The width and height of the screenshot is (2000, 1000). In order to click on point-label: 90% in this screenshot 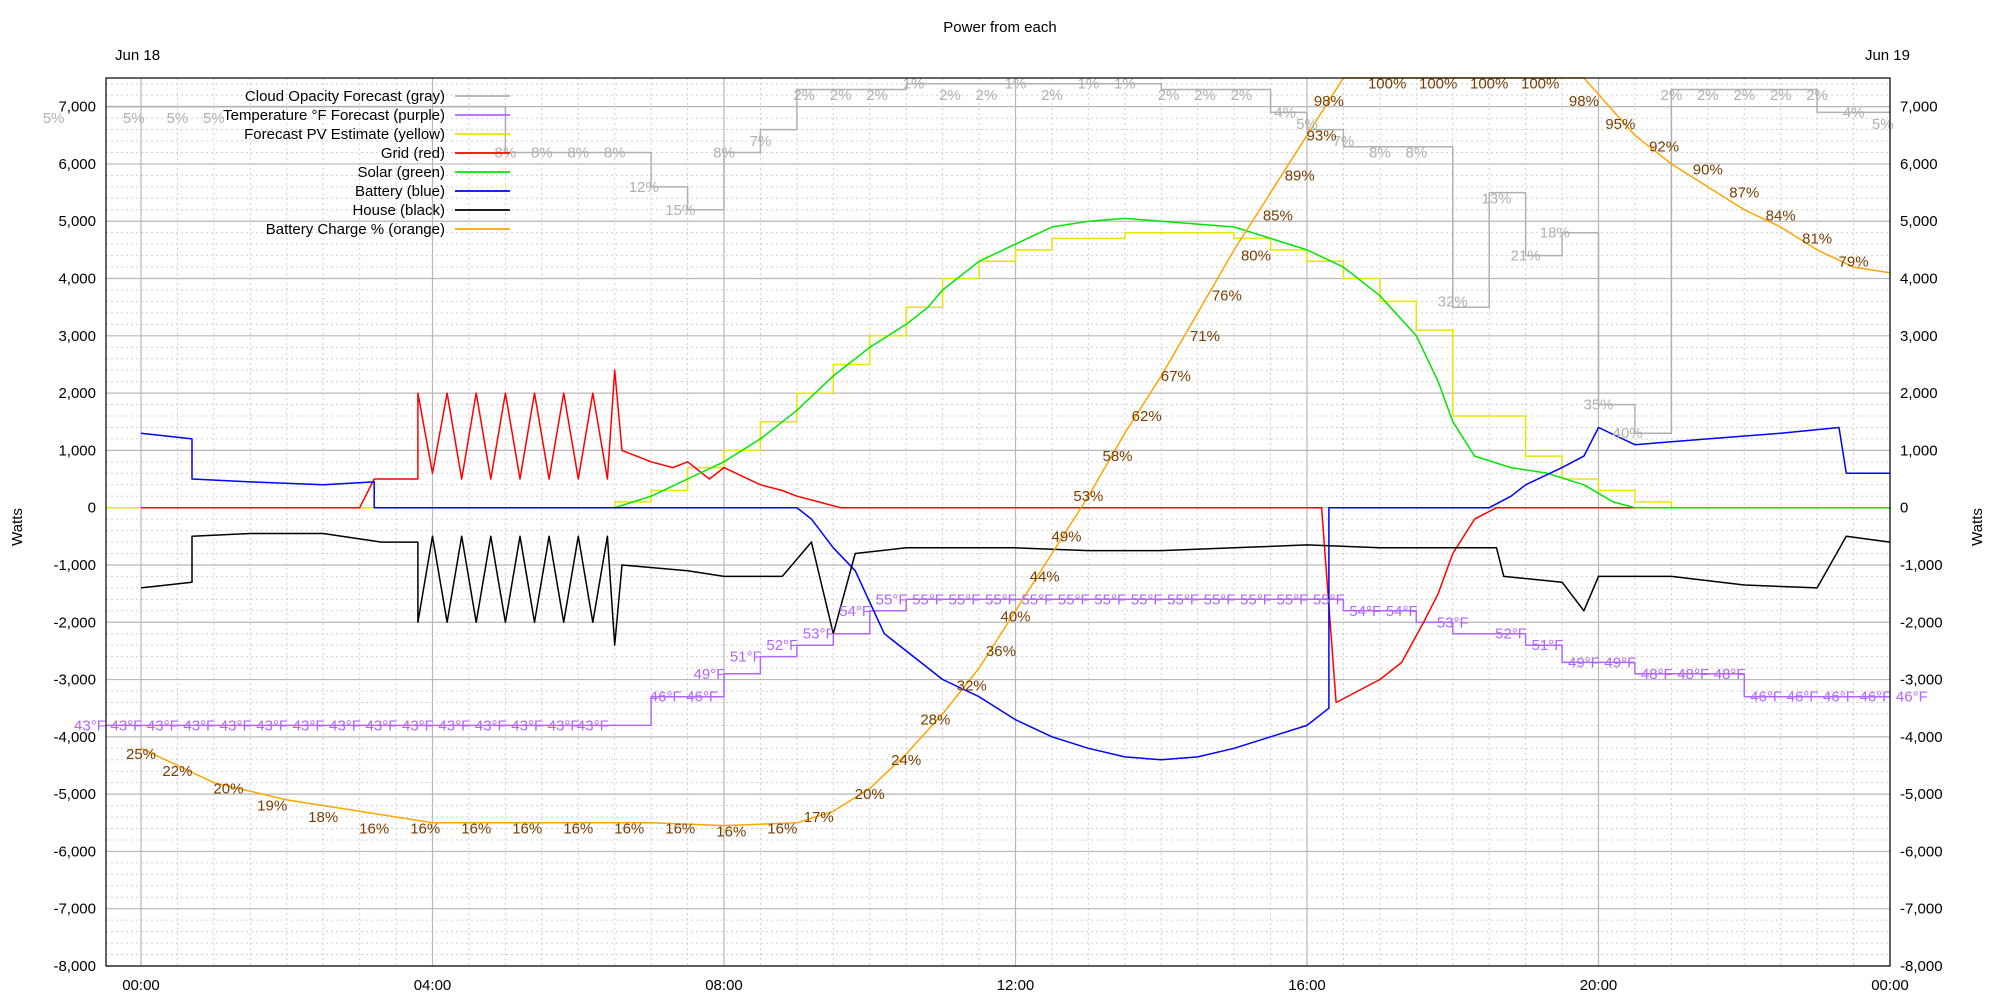, I will do `click(1708, 170)`.